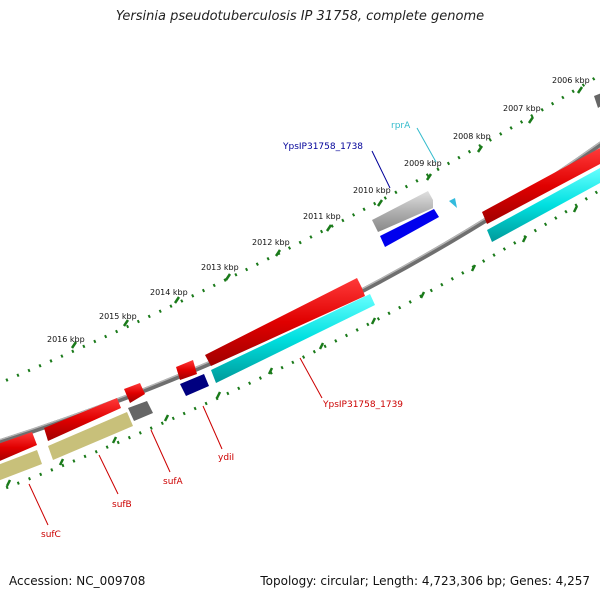 Image resolution: width=600 pixels, height=600 pixels. Describe the element at coordinates (66, 339) in the screenshot. I see `tick-label: 2016 kbp` at that location.